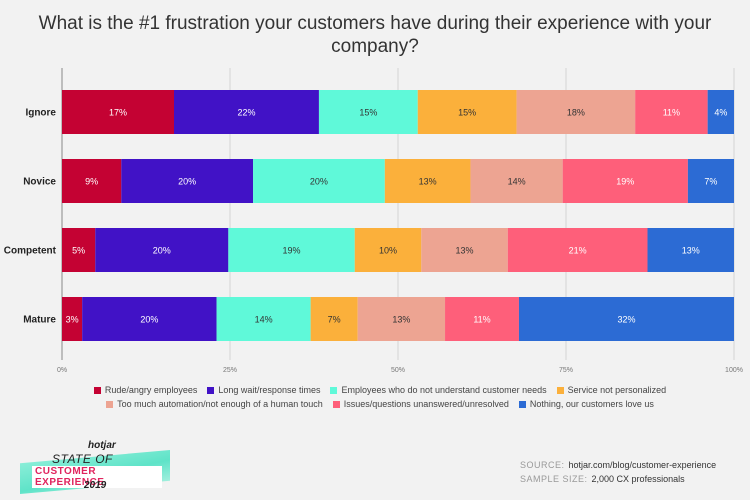 The height and width of the screenshot is (500, 750). What do you see at coordinates (591, 404) in the screenshot?
I see `legend-label: Nothing, our customers love us` at bounding box center [591, 404].